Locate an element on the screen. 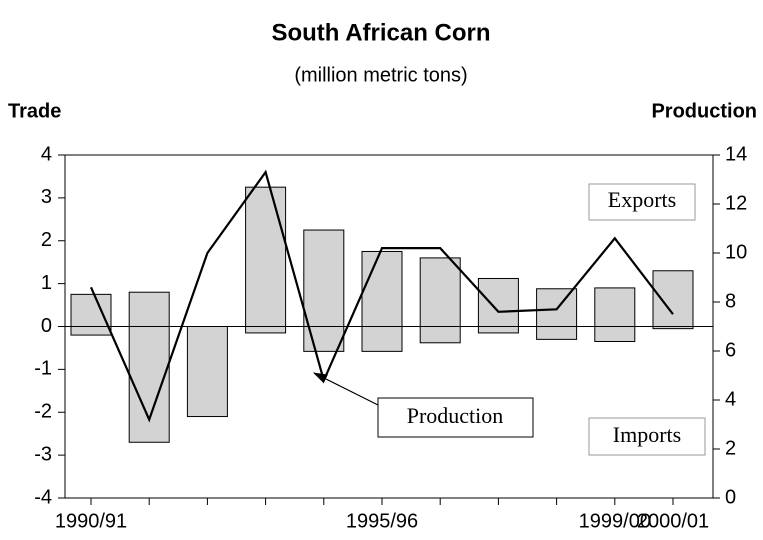 This screenshot has height=540, width=763. y2-tick-label: 2 is located at coordinates (730, 448).